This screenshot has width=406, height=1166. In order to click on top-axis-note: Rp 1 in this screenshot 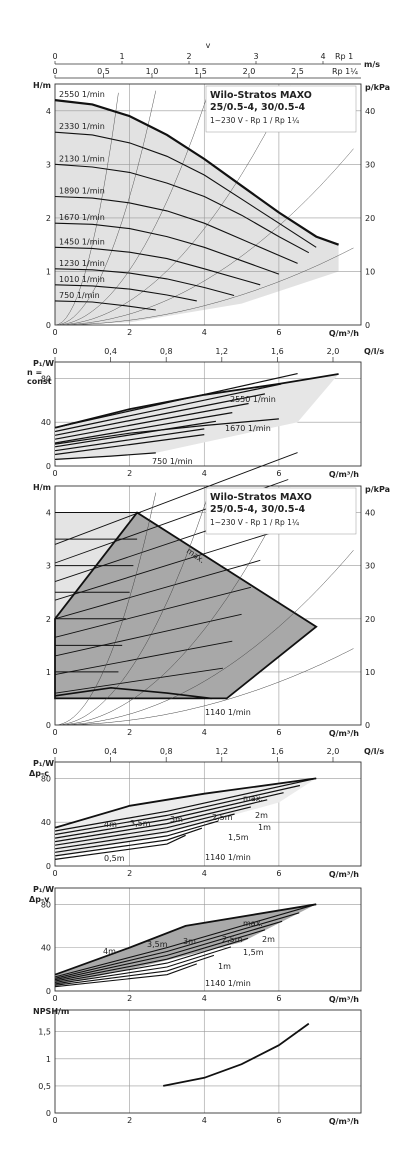, I will do `click(344, 56)`.